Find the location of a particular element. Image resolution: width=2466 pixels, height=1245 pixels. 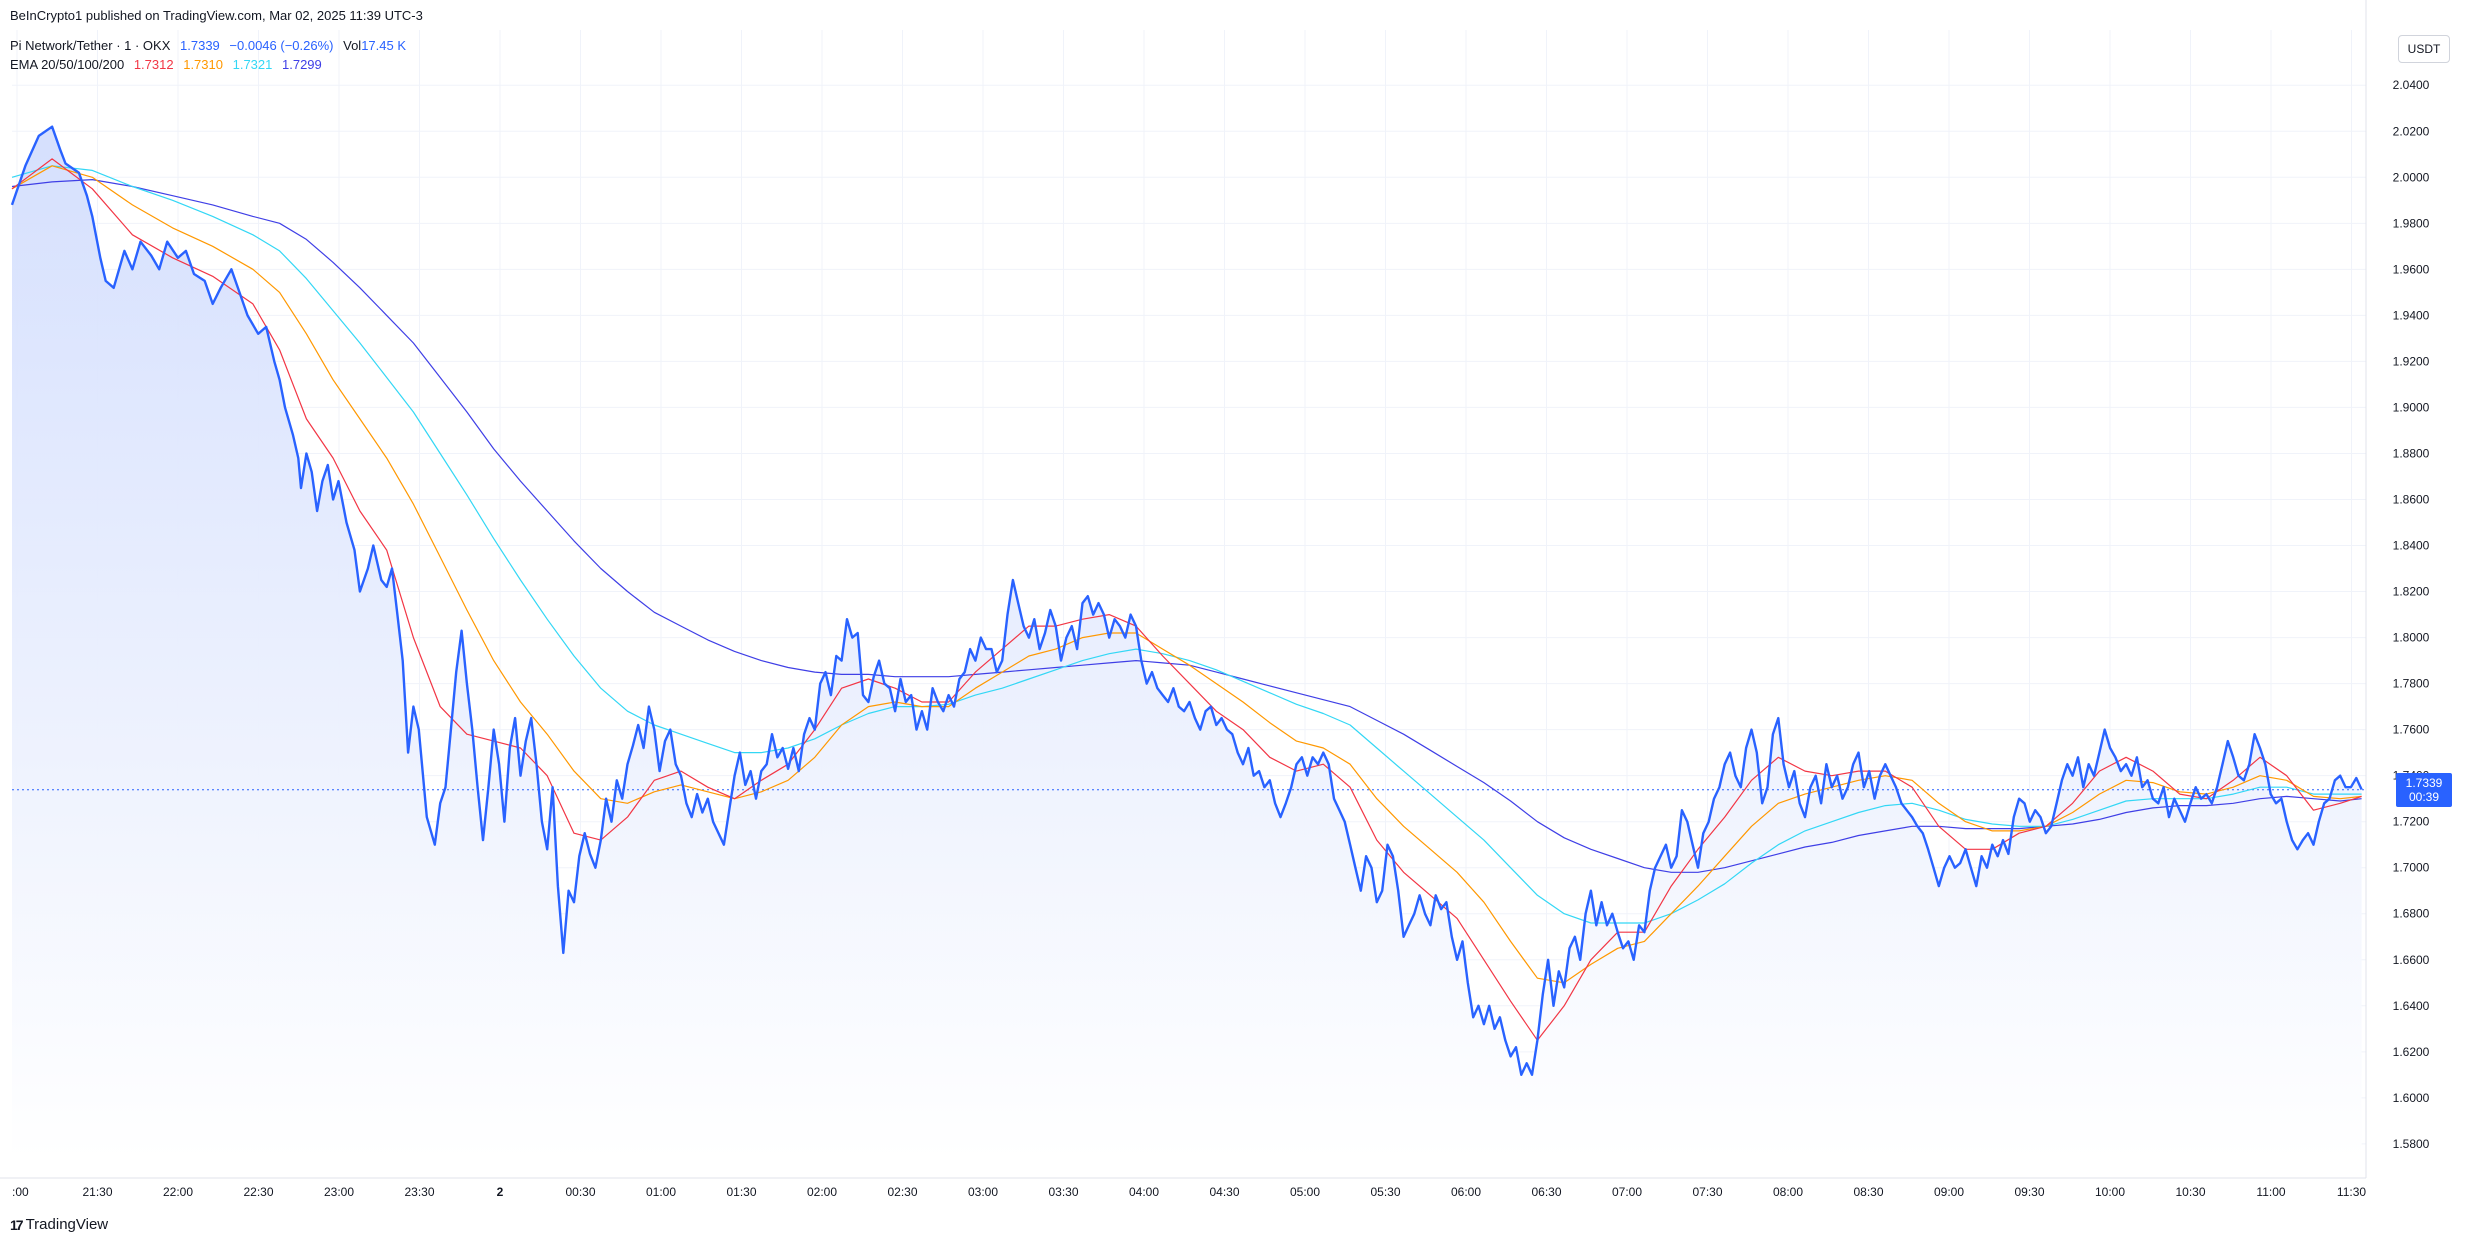

ema20-value: 1.7312 is located at coordinates (153, 64).